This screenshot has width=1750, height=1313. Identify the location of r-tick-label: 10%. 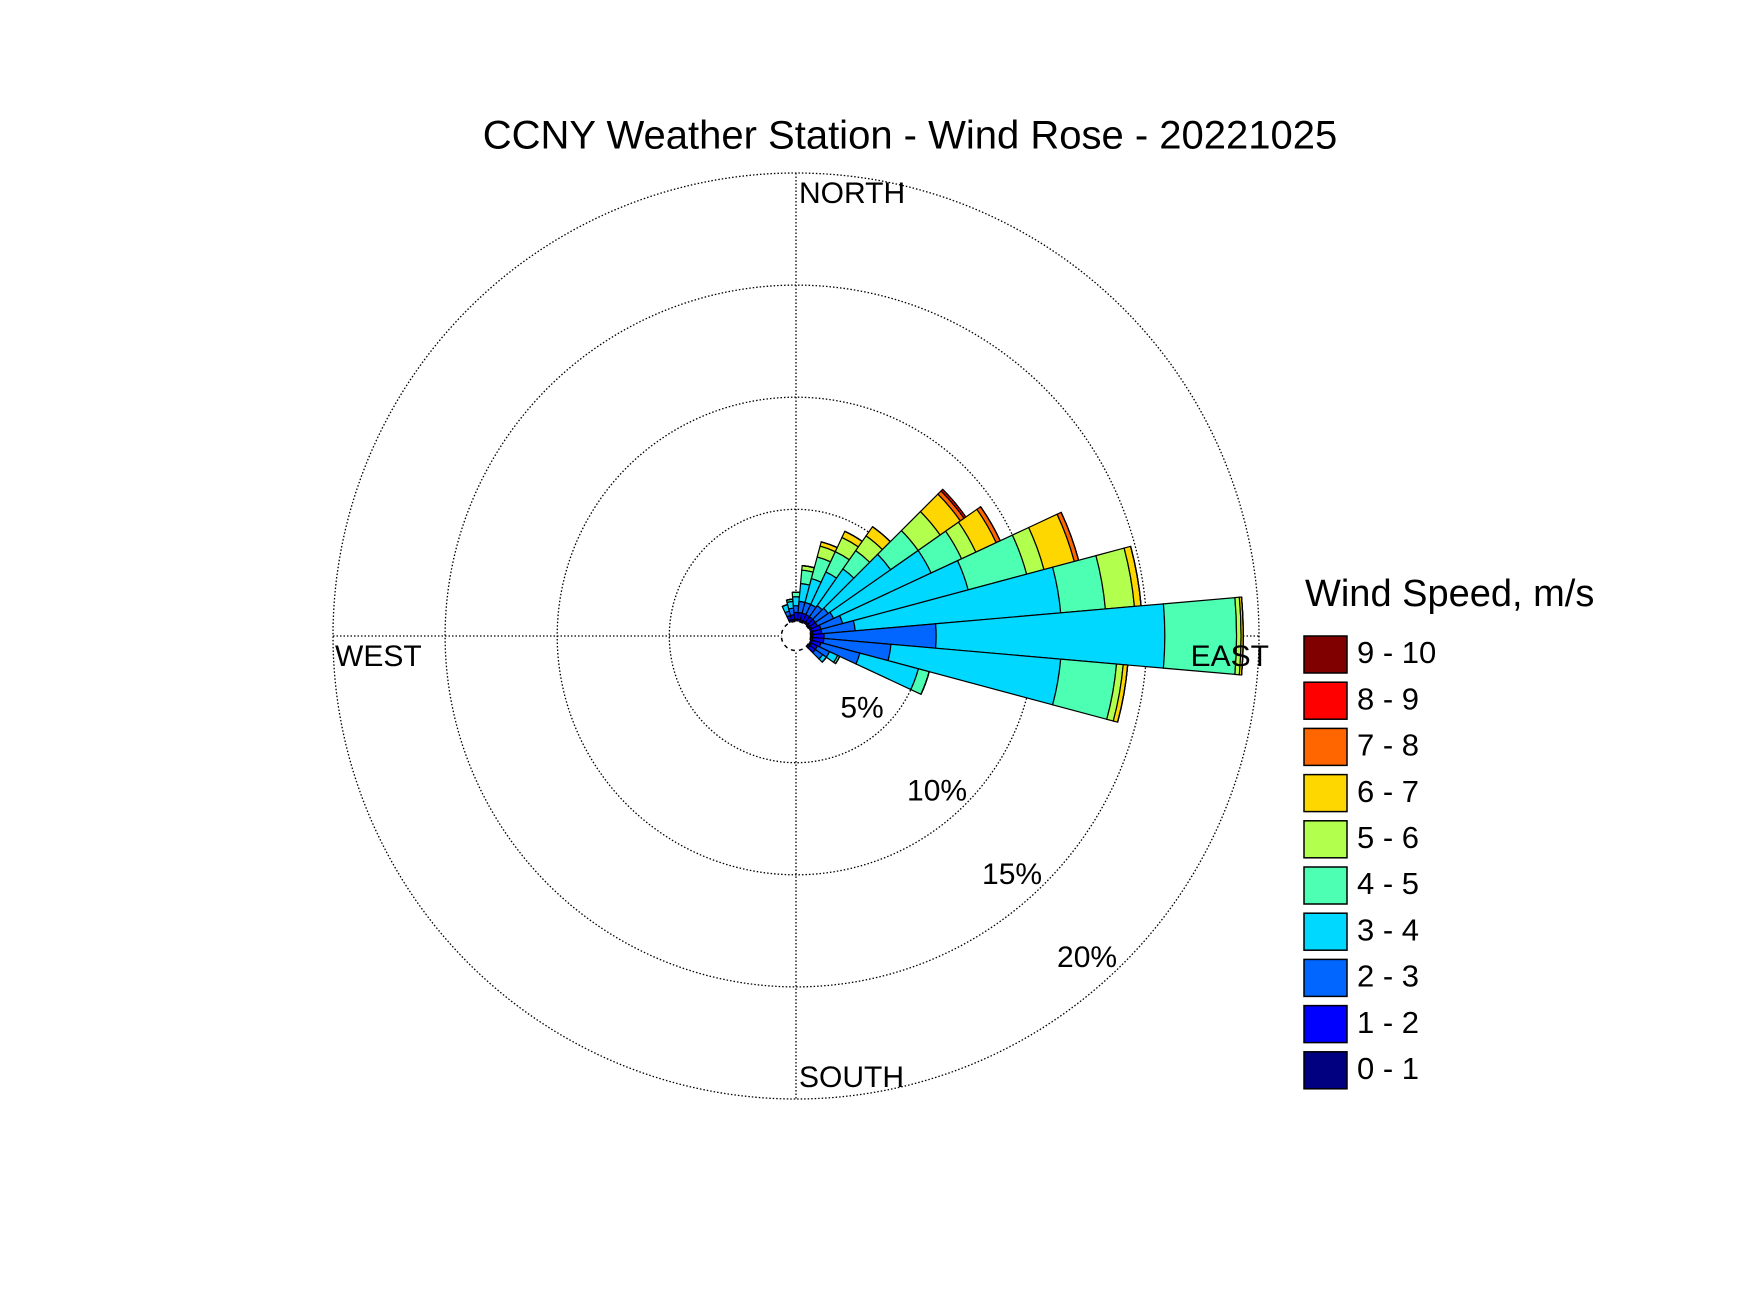
(937, 791).